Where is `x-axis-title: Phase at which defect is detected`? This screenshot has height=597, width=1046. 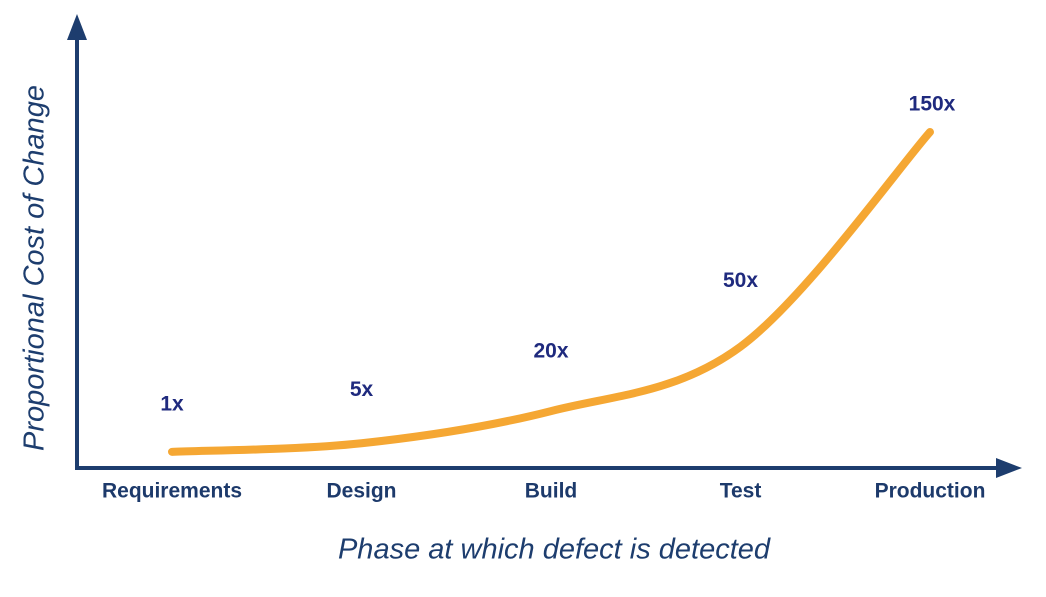
x-axis-title: Phase at which defect is detected is located at coordinates (554, 550).